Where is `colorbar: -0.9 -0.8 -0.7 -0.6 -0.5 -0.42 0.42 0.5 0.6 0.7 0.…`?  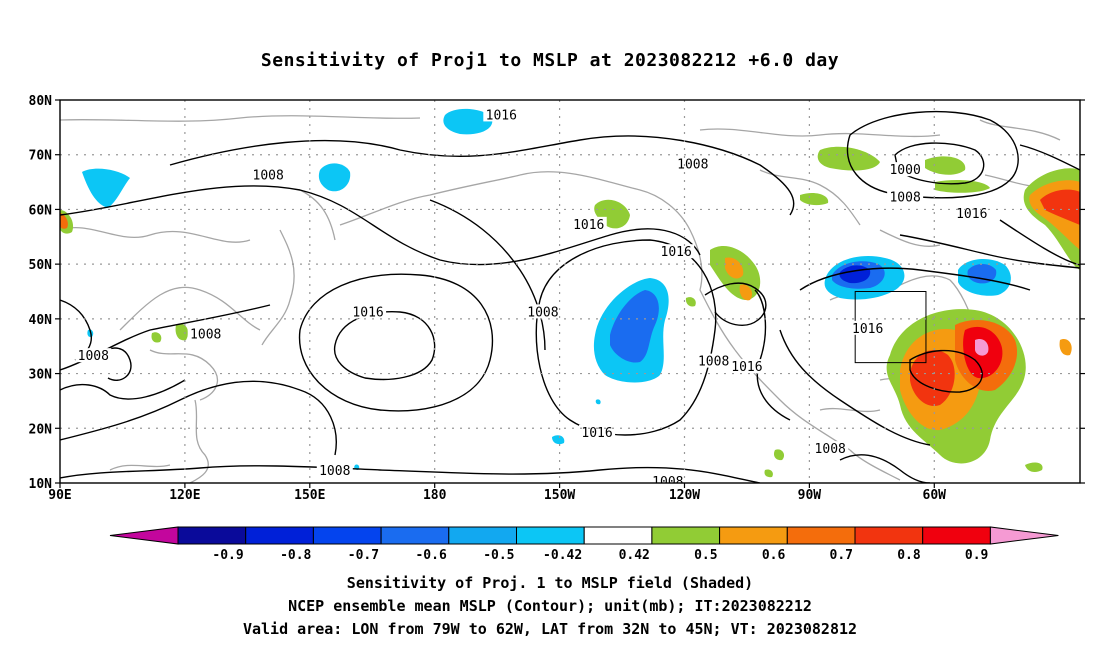 colorbar: -0.9 -0.8 -0.7 -0.6 -0.5 -0.42 0.42 0.5 0.6 0.7 0.… is located at coordinates (584, 544).